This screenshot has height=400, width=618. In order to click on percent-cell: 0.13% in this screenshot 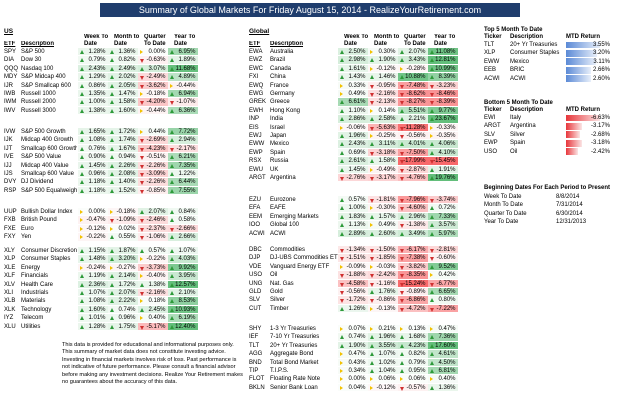, I will do `click(413, 329)`.